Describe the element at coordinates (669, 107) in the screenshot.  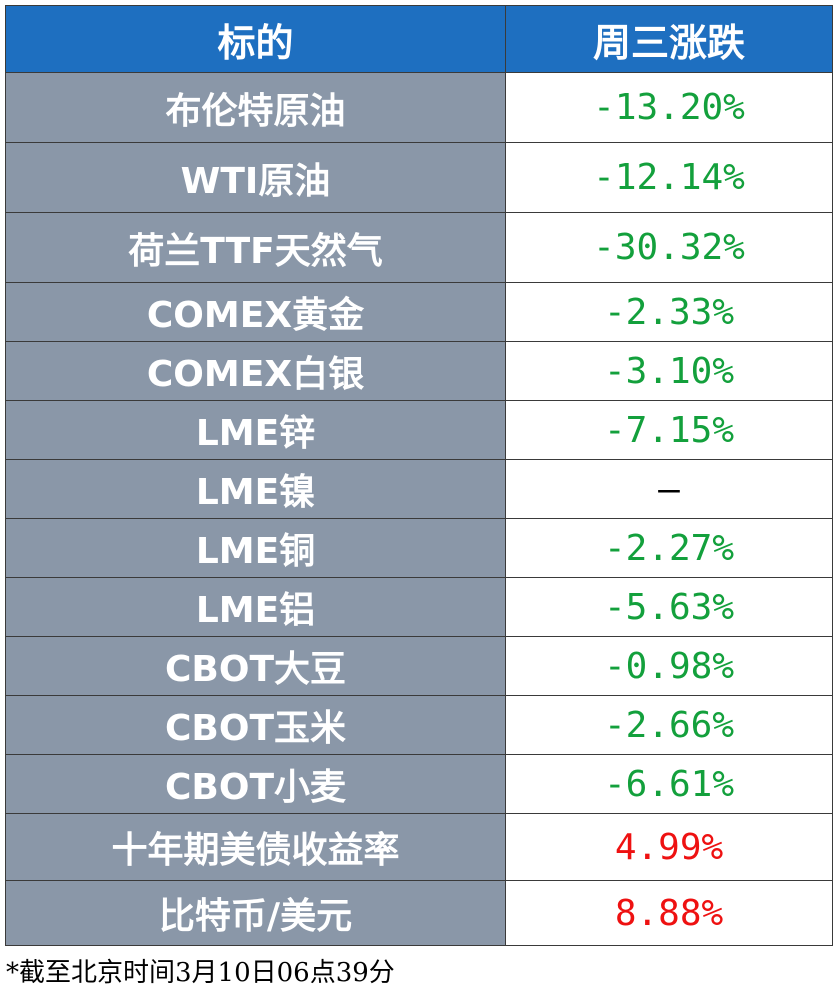
I see `change-value: -13.20%` at that location.